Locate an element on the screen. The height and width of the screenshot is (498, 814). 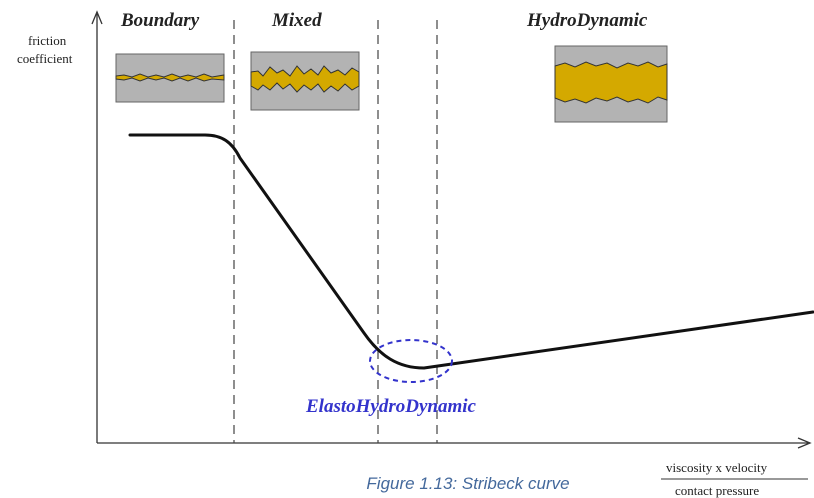
y-axis-label-line1: friction is located at coordinates (47, 40).